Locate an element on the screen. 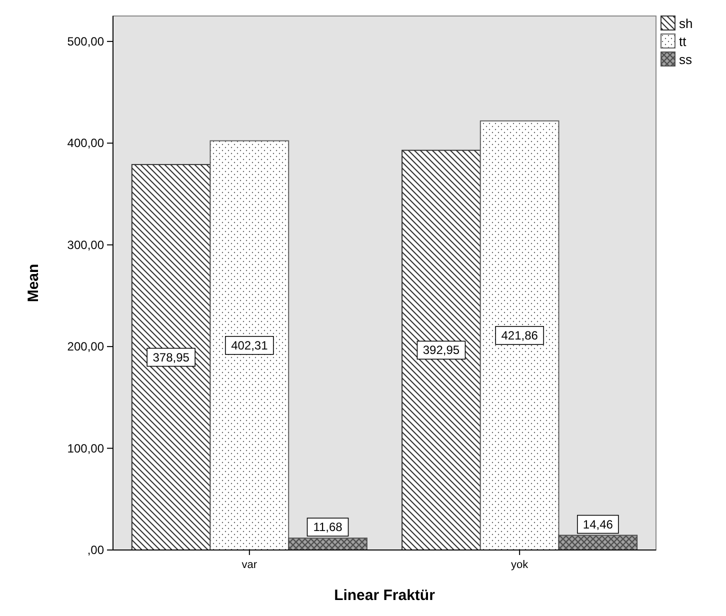  x-tick-label: var is located at coordinates (250, 565).